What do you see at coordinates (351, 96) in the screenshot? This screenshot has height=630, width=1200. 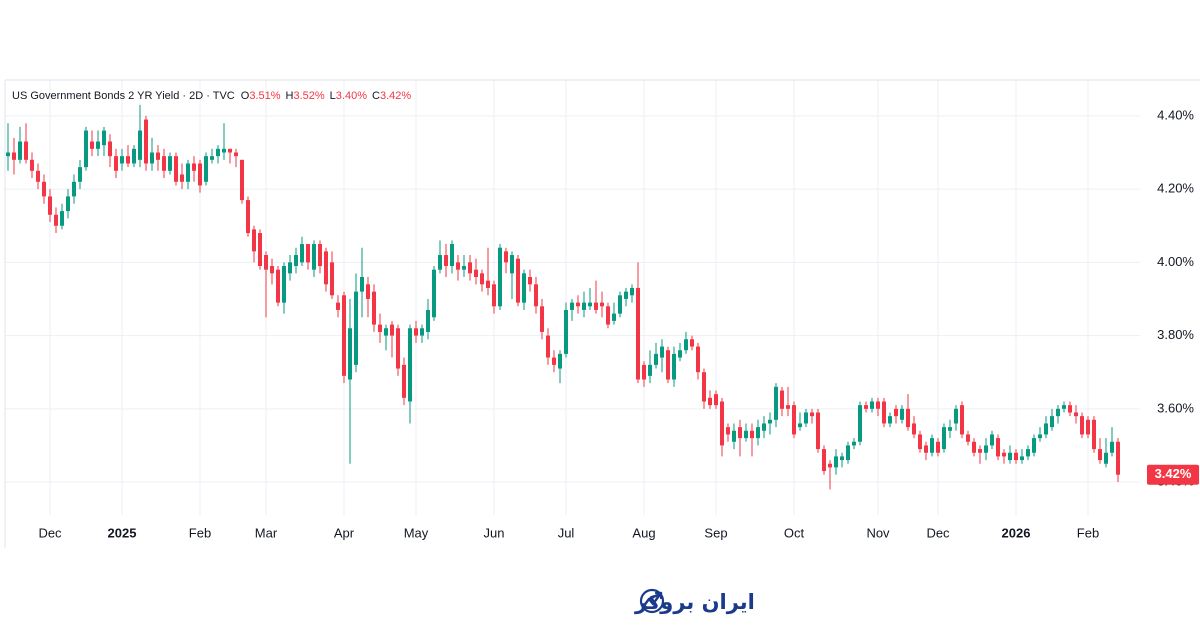 I see `legend-value: 3.40%` at bounding box center [351, 96].